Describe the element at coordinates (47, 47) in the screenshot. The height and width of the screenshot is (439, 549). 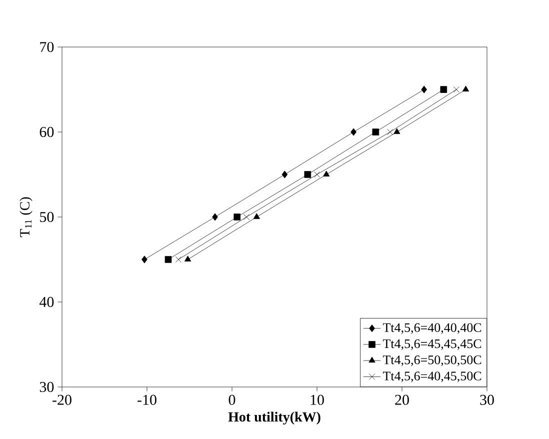
I see `y-tick-label: 70` at that location.